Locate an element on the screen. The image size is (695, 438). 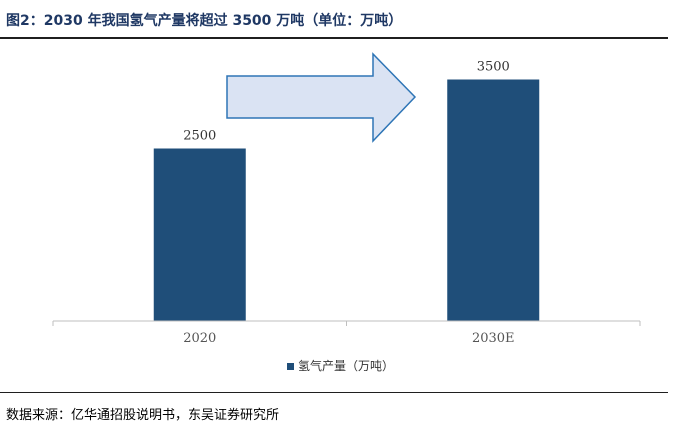
data-label-2020: 2500 is located at coordinates (199, 136).